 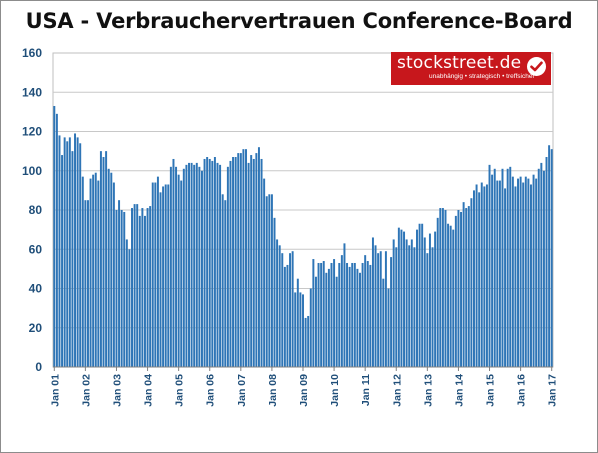 I want to click on y-axis: 0 20 40 60 80 100 120 140 160, so click(x=32, y=210).